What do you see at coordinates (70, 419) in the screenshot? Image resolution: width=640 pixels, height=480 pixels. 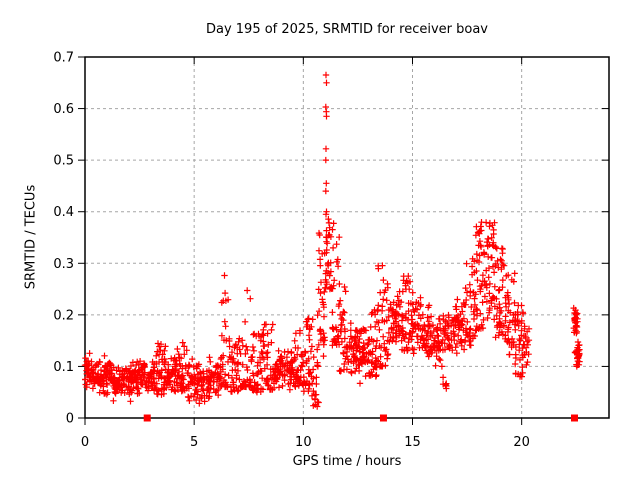 I see `y-tick-label: 0` at bounding box center [70, 419].